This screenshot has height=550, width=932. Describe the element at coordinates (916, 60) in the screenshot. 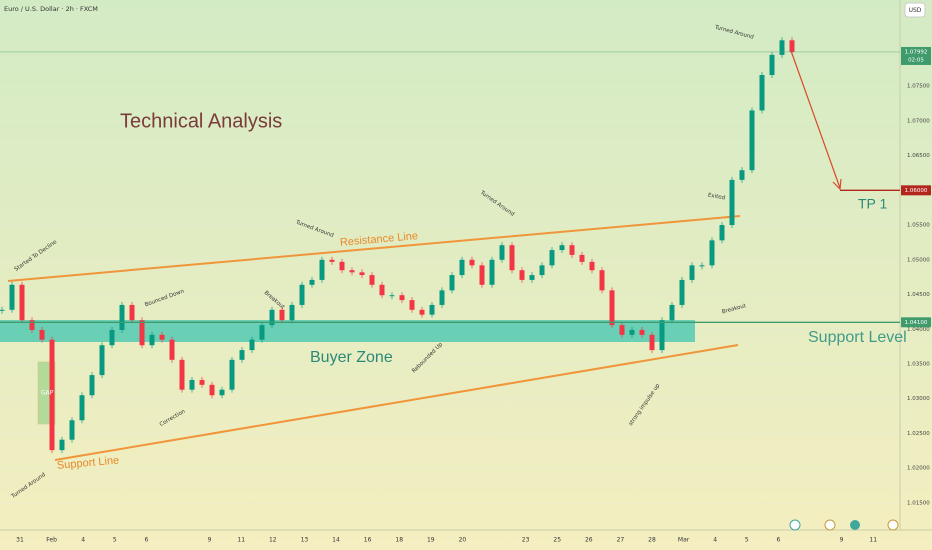

I see `price-countdown: 02:05` at that location.